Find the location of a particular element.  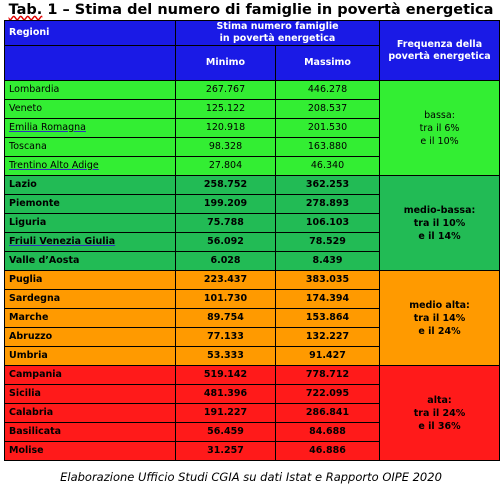

frequency-line: tra il 24% is located at coordinates (439, 413).